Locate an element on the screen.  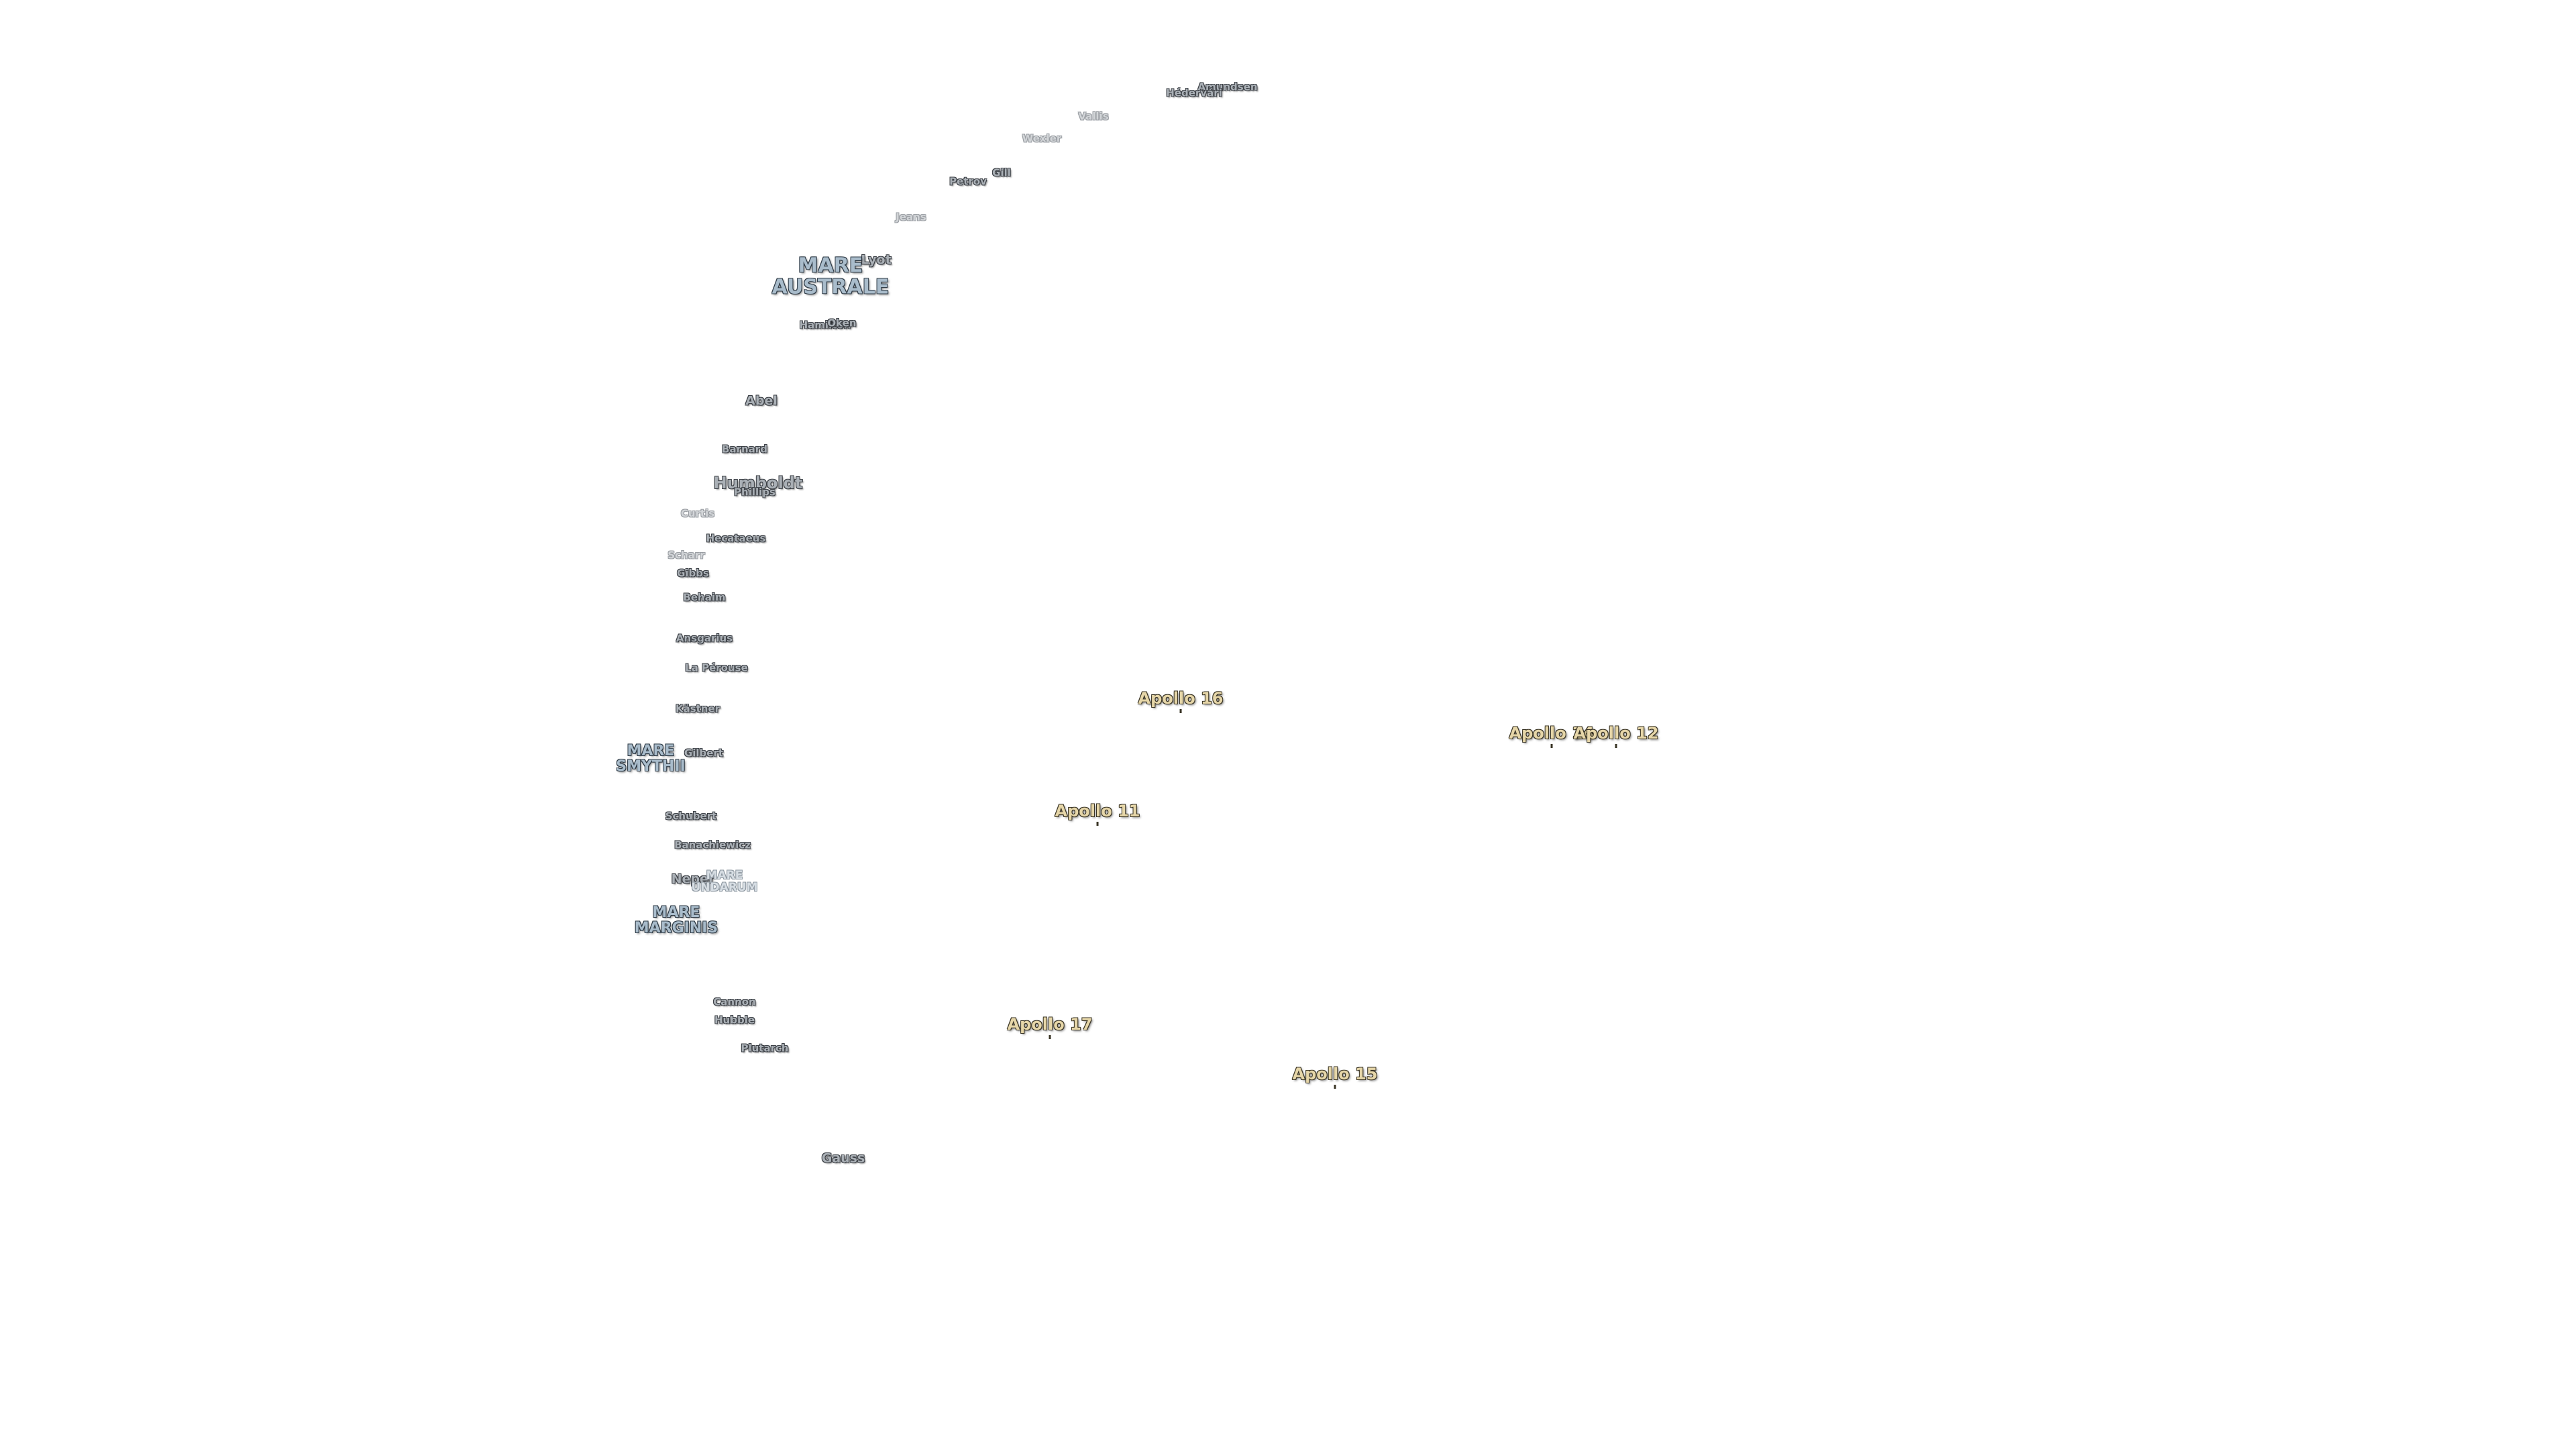
label-phillips: Phillips is located at coordinates (754, 492).